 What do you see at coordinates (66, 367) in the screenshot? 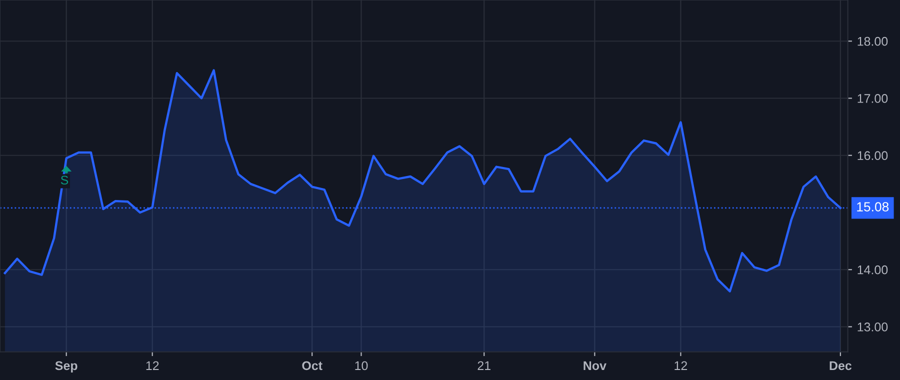
I see `x-tick-label: Sep` at bounding box center [66, 367].